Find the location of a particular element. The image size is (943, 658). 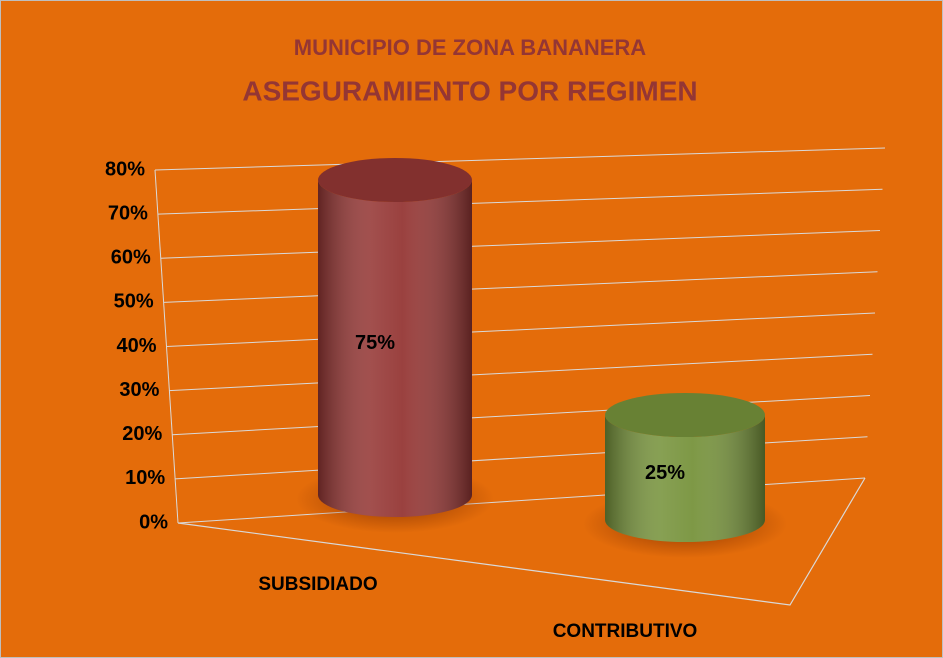

y-tick-label: 20% is located at coordinates (142, 434).